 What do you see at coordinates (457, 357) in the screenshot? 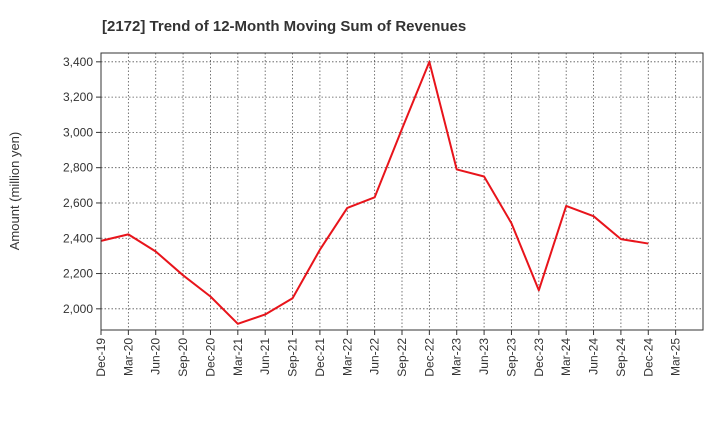
I see `x-tick-label: Mar-23` at bounding box center [457, 357].